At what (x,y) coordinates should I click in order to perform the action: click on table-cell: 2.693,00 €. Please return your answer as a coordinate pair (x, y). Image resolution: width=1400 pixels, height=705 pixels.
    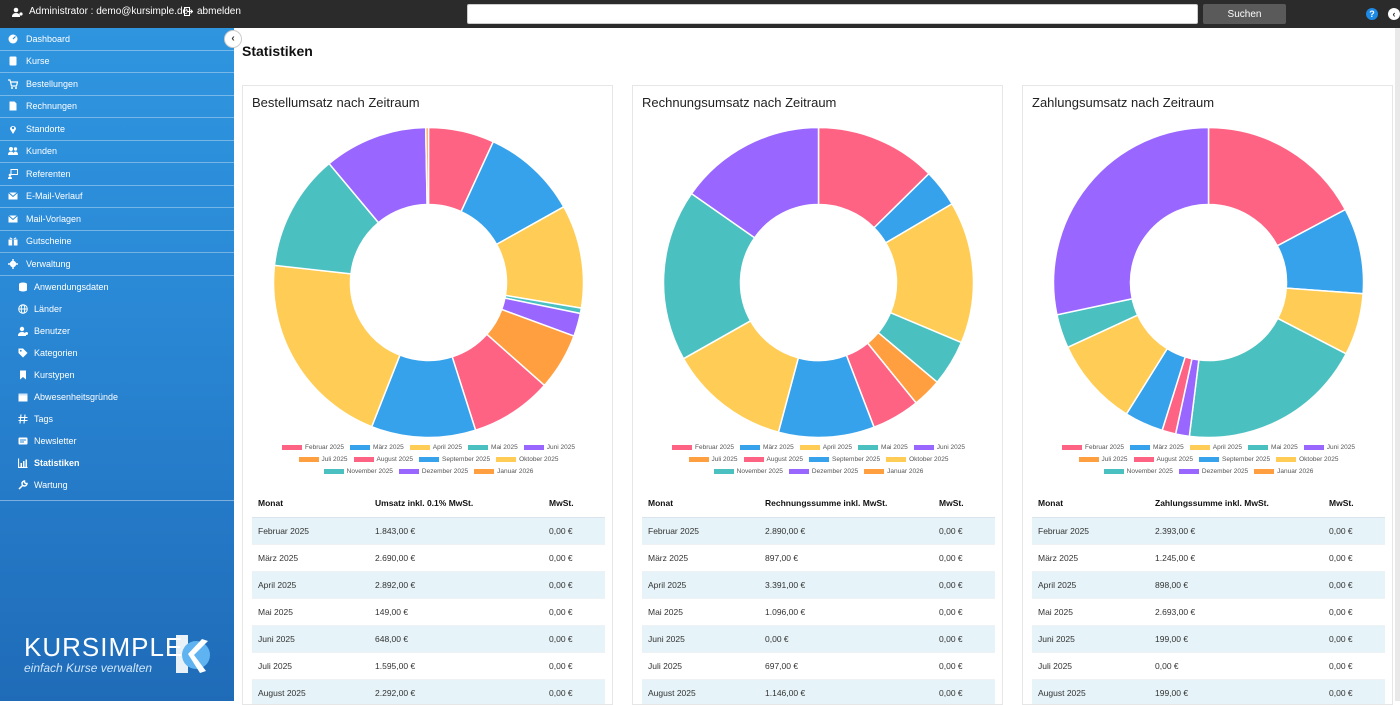
    Looking at the image, I should click on (1236, 612).